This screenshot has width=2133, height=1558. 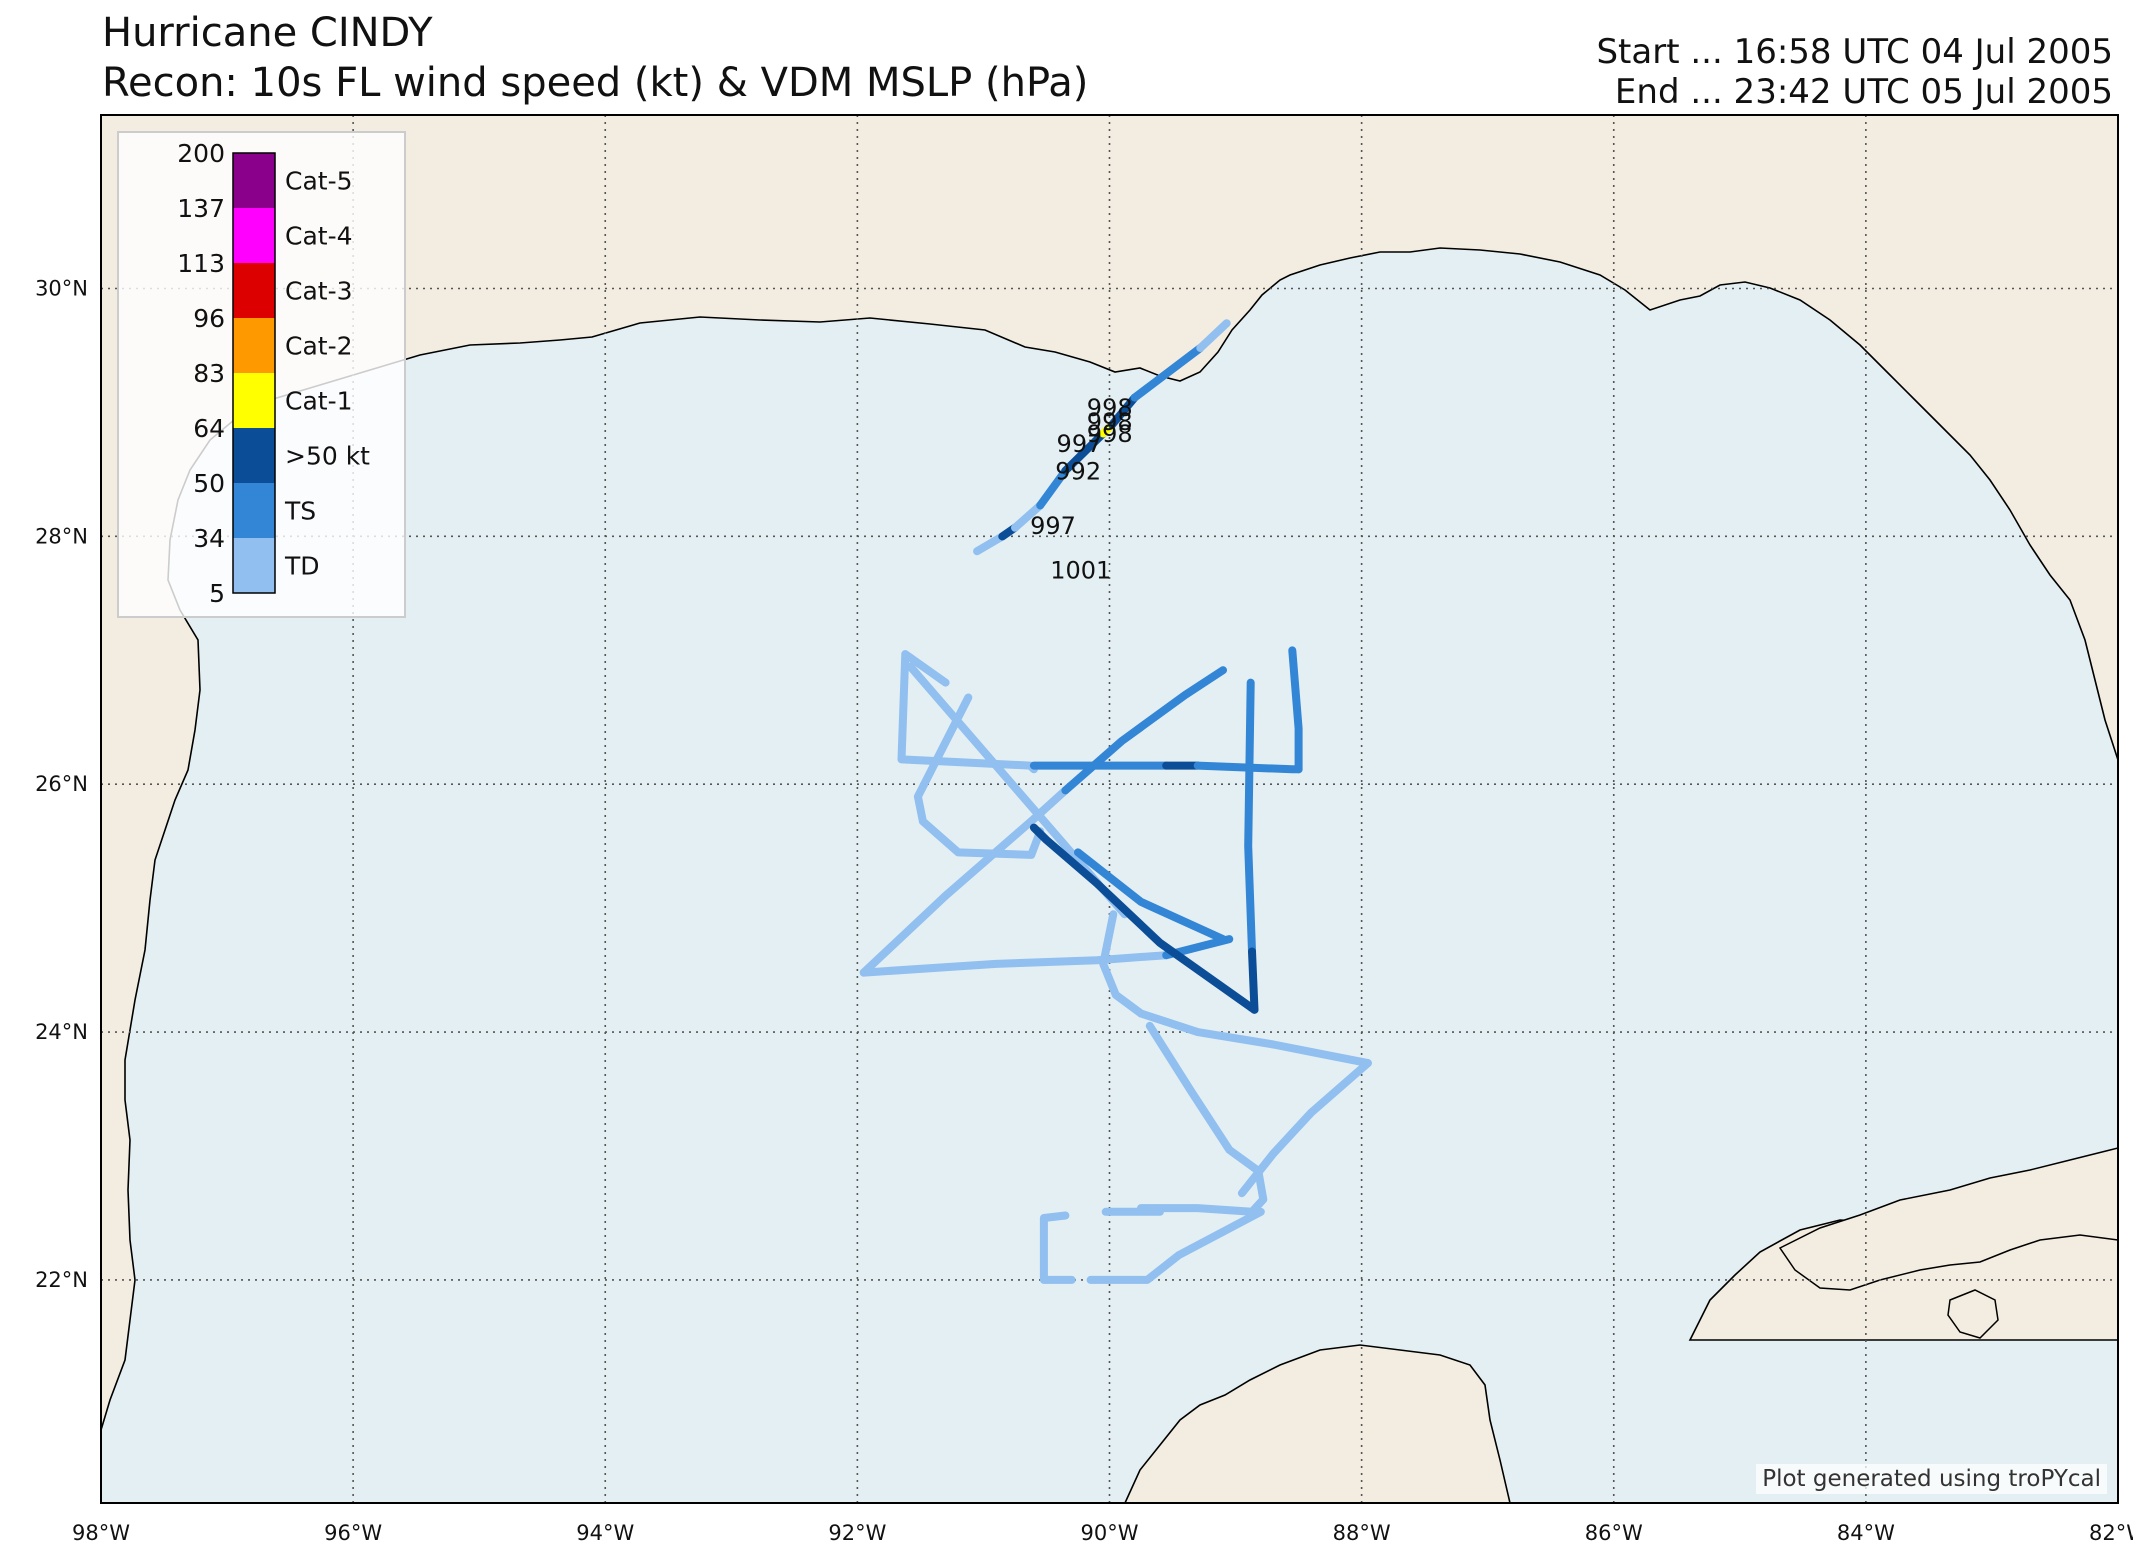 What do you see at coordinates (217, 593) in the screenshot?
I see `legend-bound-label: 5` at bounding box center [217, 593].